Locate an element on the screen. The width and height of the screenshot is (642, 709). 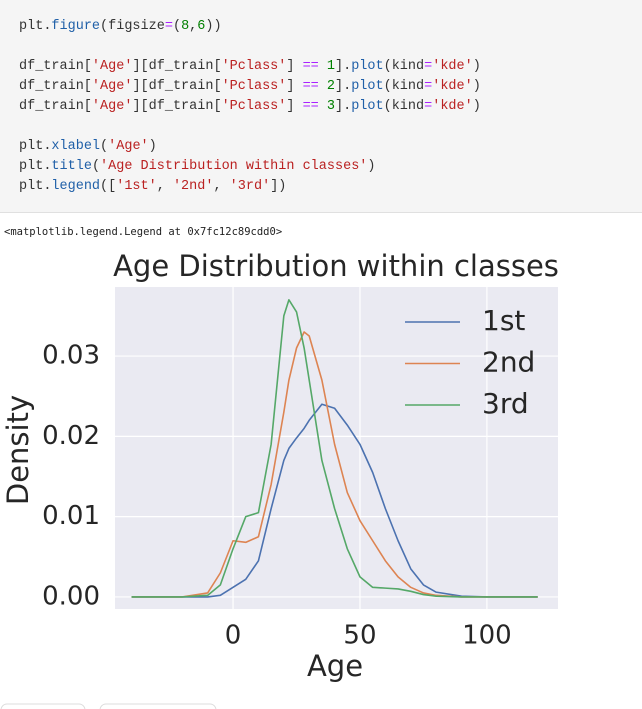
code-token: '3rd' is located at coordinates (250, 186).